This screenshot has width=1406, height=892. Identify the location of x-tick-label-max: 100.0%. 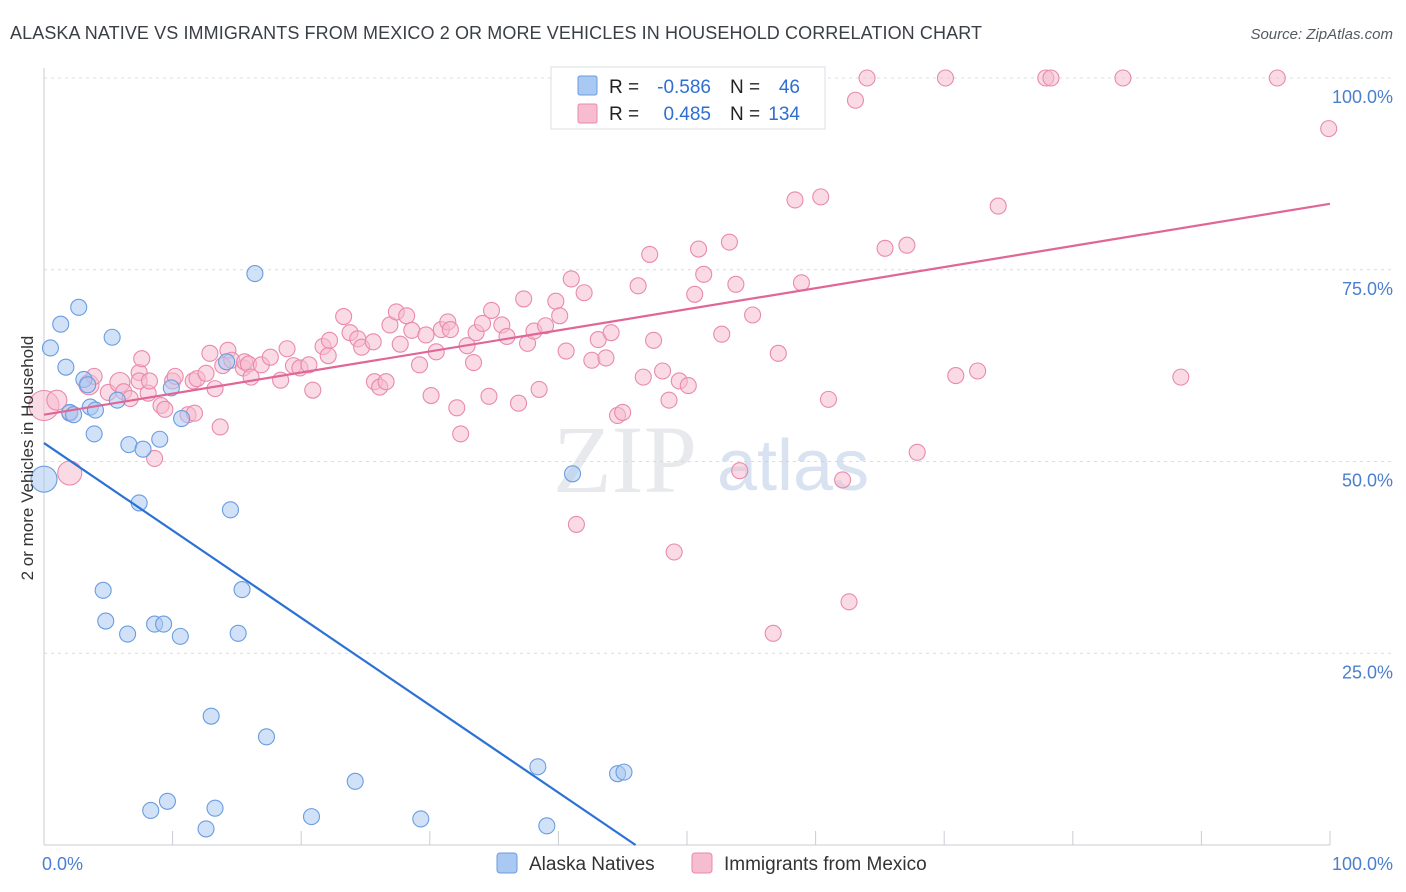
(1362, 864).